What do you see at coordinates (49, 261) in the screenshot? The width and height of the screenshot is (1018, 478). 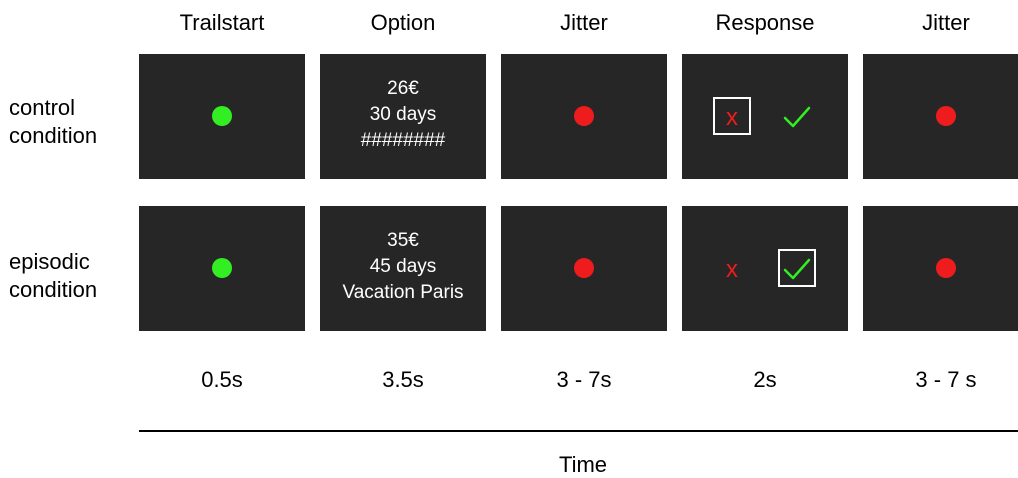 I see `row-label-episodic-line1: episodic` at bounding box center [49, 261].